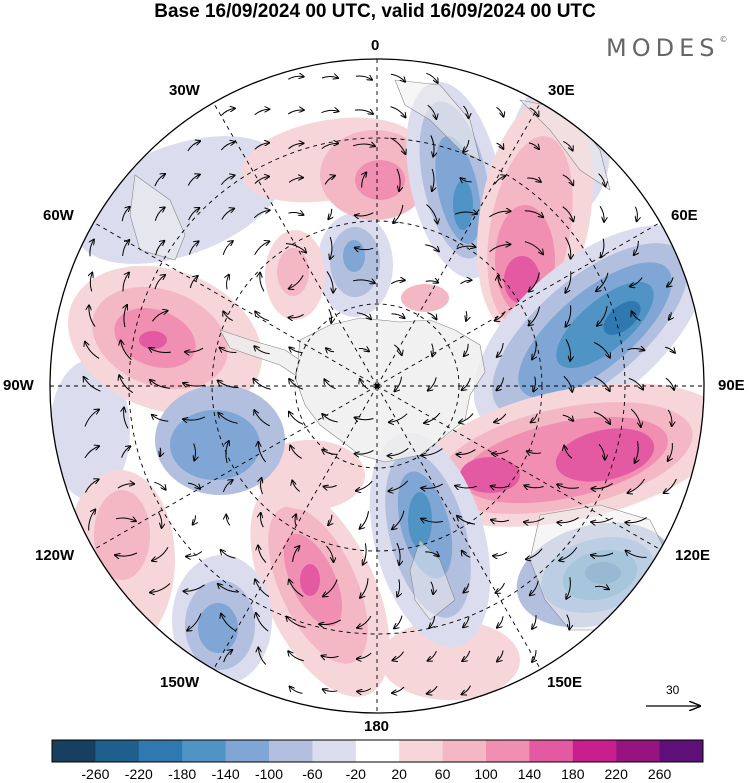 The image size is (750, 783). Describe the element at coordinates (377, 726) in the screenshot. I see `lon-label-180: 180` at that location.